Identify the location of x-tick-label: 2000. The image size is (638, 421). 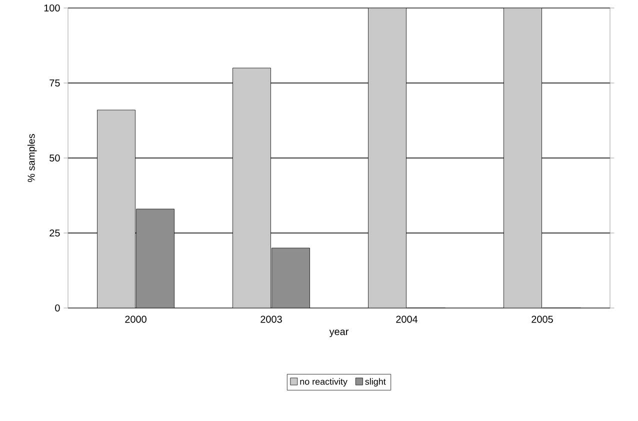
(135, 319).